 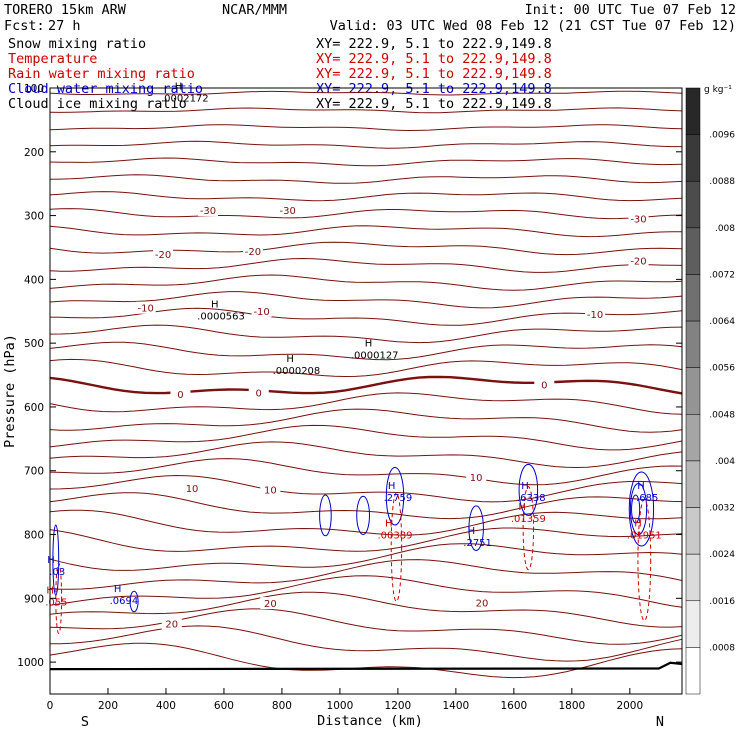 I want to click on y-tick-label: 100, so click(x=34, y=89).